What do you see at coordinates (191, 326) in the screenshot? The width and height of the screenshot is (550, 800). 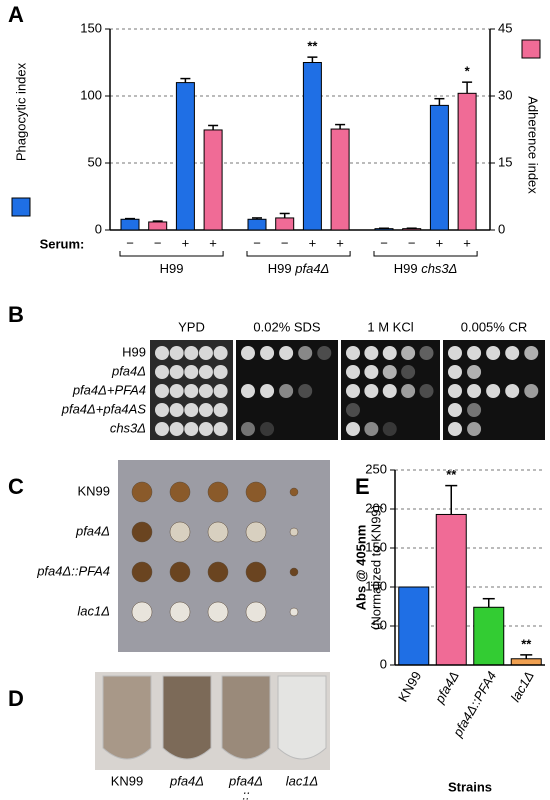 I see `condition-label: YPD` at bounding box center [191, 326].